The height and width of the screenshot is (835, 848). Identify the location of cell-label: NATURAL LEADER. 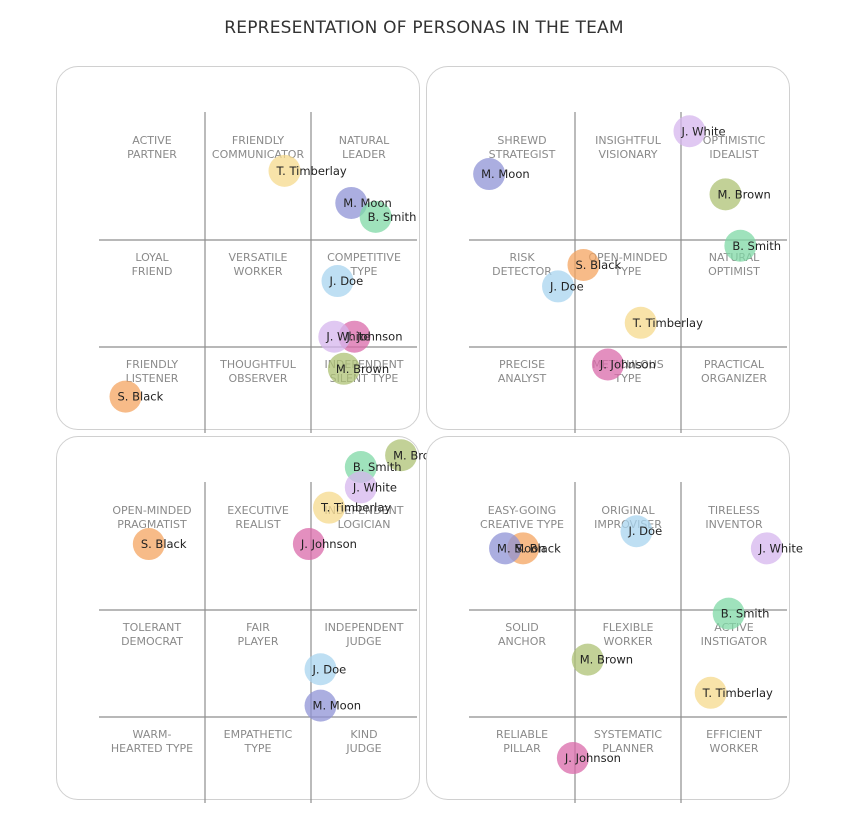
(364, 147).